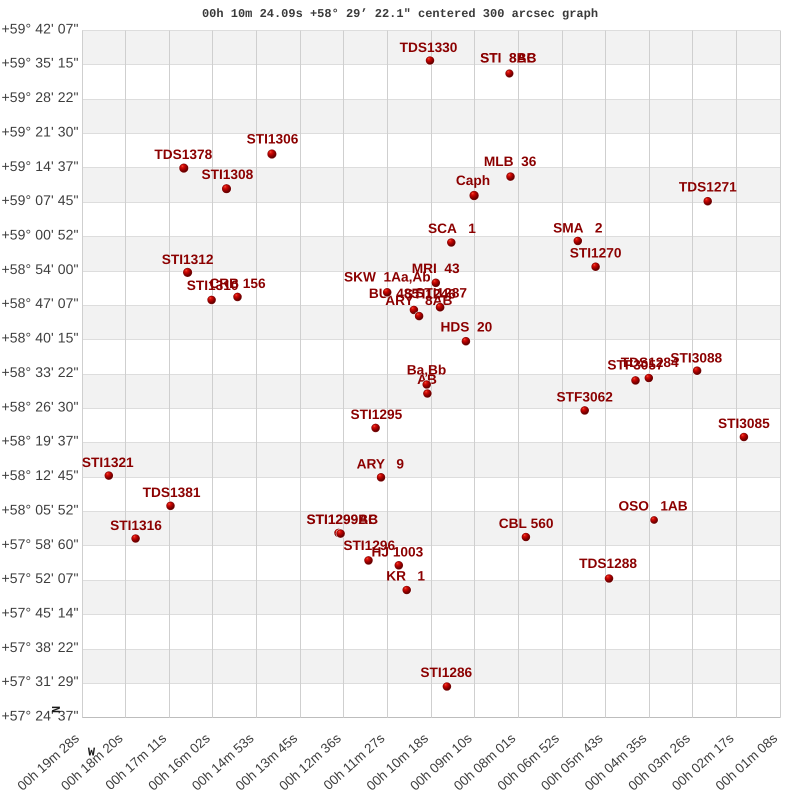 The image size is (800, 800). What do you see at coordinates (273, 139) in the screenshot?
I see `svg-text: STI1306` at bounding box center [273, 139].